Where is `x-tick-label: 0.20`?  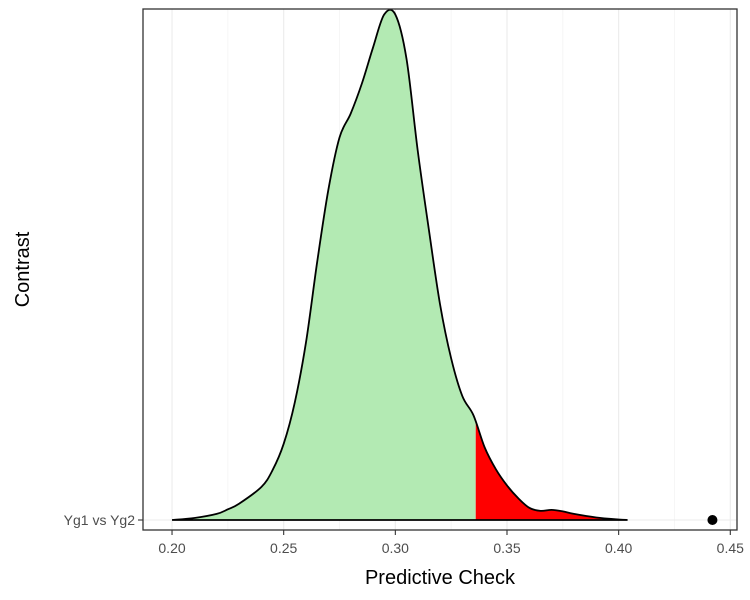 x-tick-label: 0.20 is located at coordinates (171, 548).